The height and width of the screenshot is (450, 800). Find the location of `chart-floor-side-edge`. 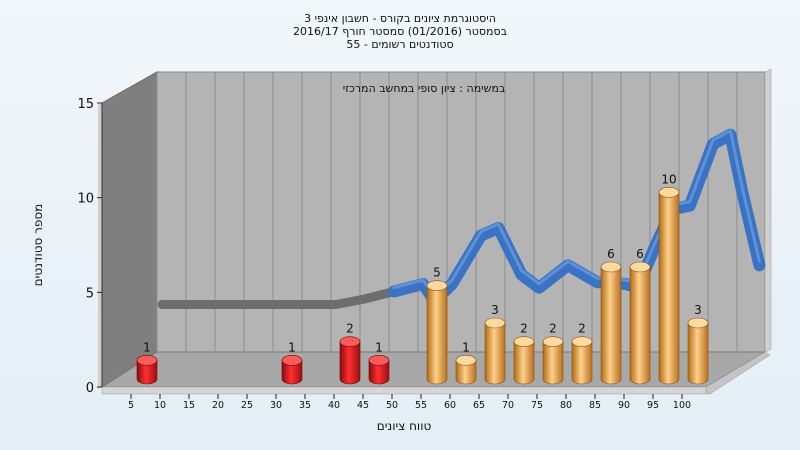

chart-floor-side-edge is located at coordinates (738, 373).